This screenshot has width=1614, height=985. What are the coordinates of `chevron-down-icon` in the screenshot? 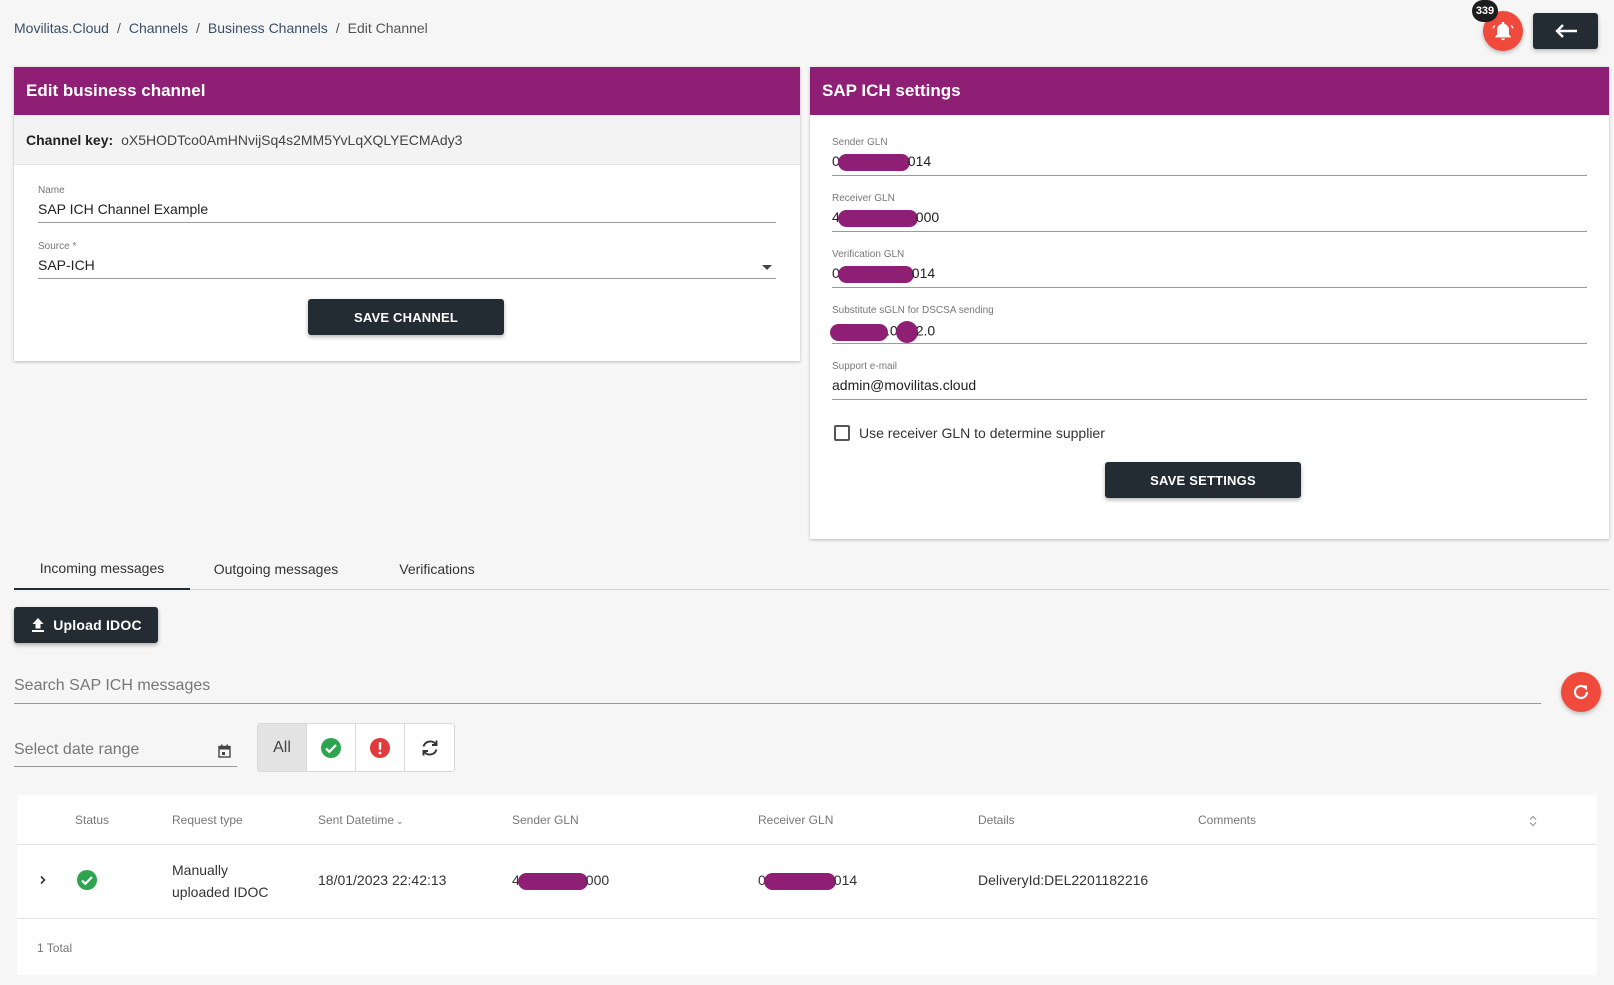 It's located at (767, 267).